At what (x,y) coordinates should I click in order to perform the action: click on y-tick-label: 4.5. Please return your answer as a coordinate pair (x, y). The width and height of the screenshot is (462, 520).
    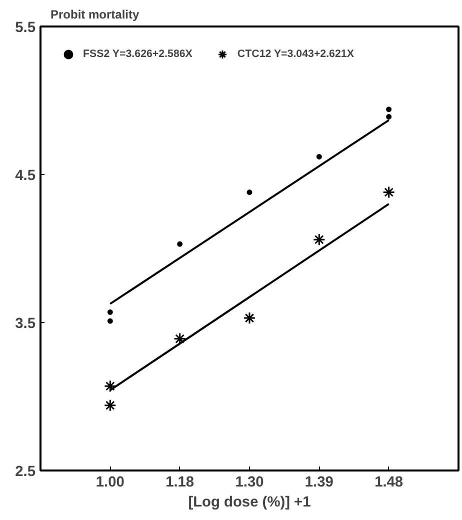
    Looking at the image, I should click on (25, 176).